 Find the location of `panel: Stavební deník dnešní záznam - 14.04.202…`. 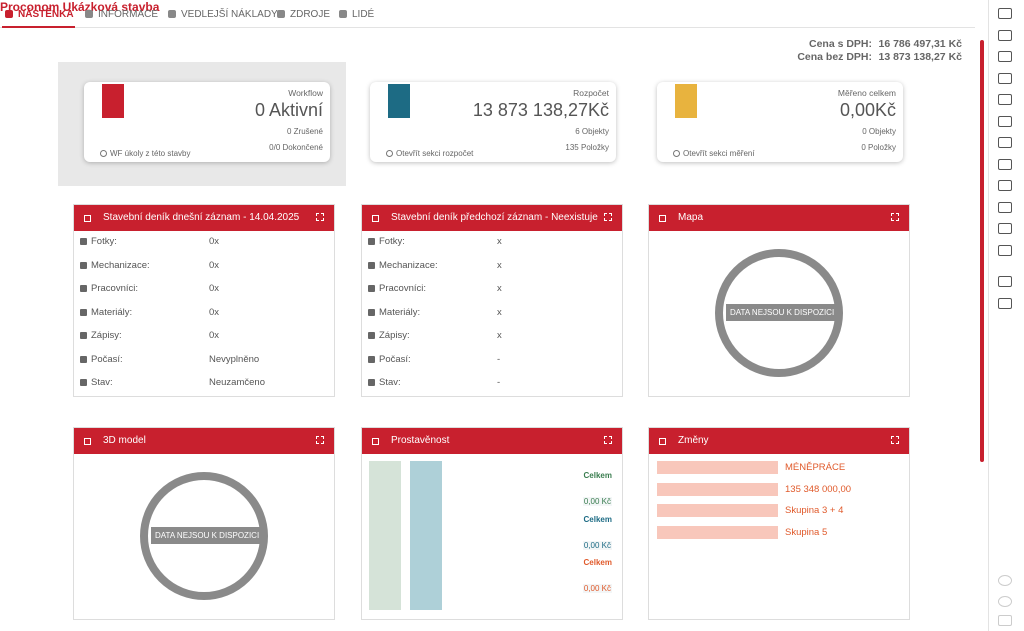

panel: Stavební deník dnešní záznam - 14.04.202… is located at coordinates (204, 300).